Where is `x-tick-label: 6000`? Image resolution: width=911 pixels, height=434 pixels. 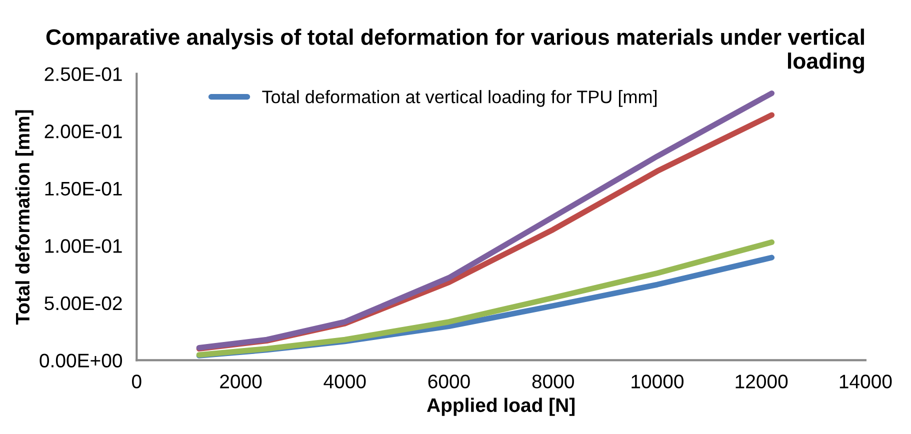 x-tick-label: 6000 is located at coordinates (449, 381).